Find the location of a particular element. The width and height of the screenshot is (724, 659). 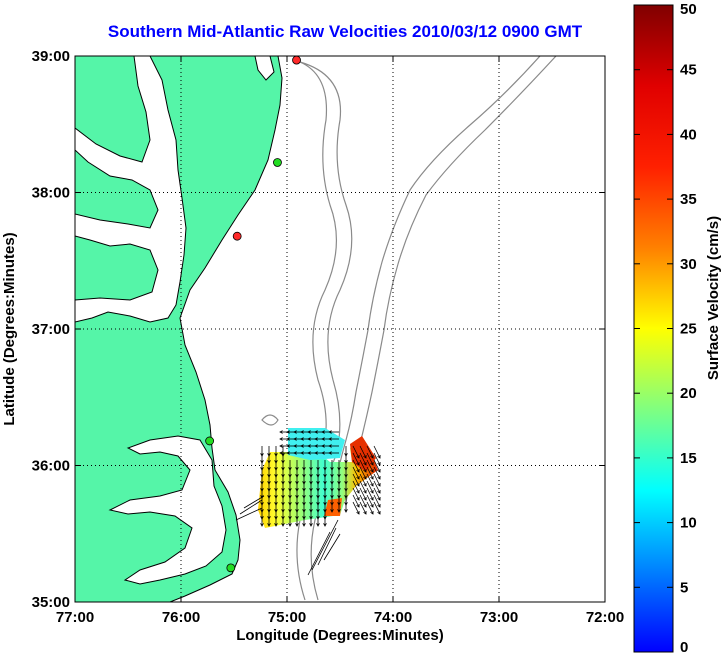

colorbar-tick-label: 50 is located at coordinates (688, 9).